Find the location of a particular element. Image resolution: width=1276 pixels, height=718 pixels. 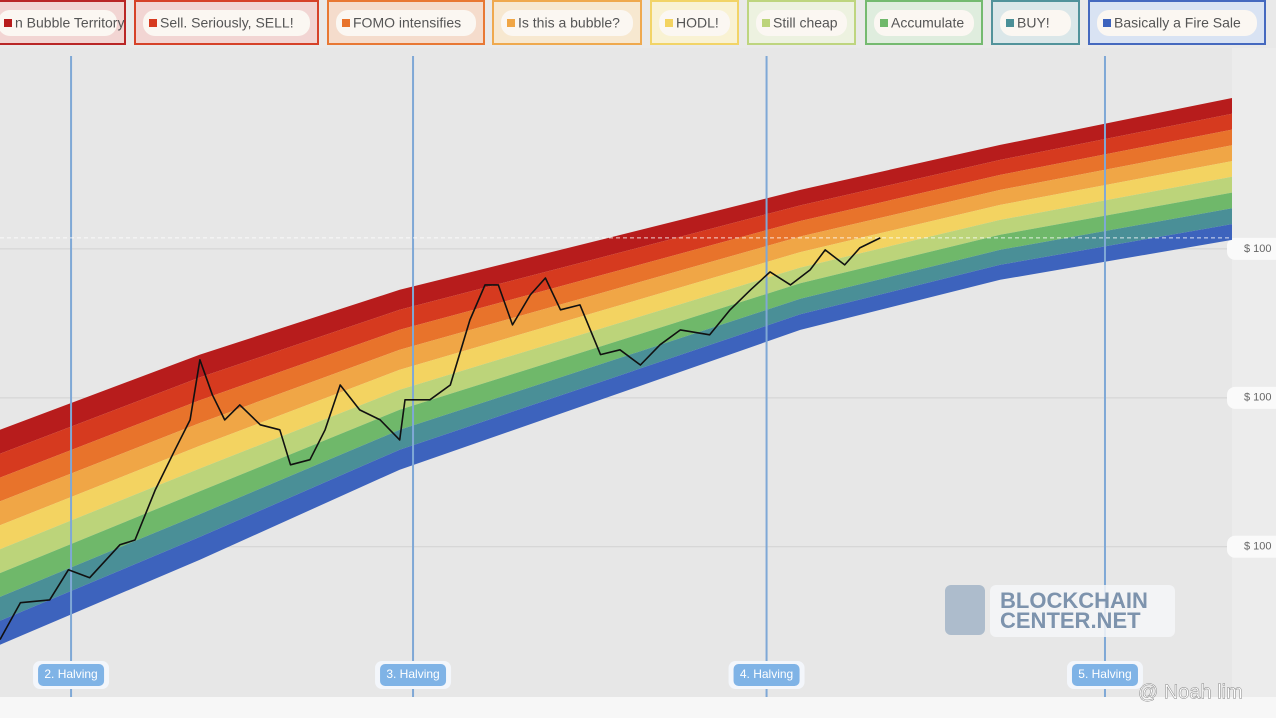

watermark-text: CENTER.NET is located at coordinates (1070, 620).